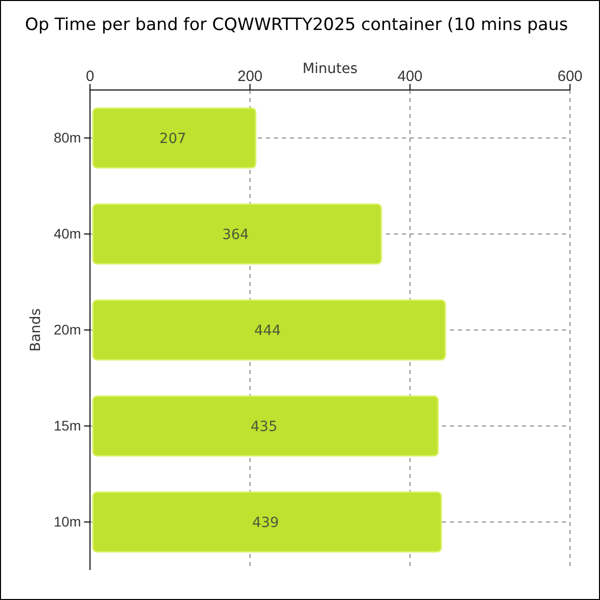 This screenshot has width=600, height=600. What do you see at coordinates (67, 329) in the screenshot?
I see `y-tick-label: 20m` at bounding box center [67, 329].